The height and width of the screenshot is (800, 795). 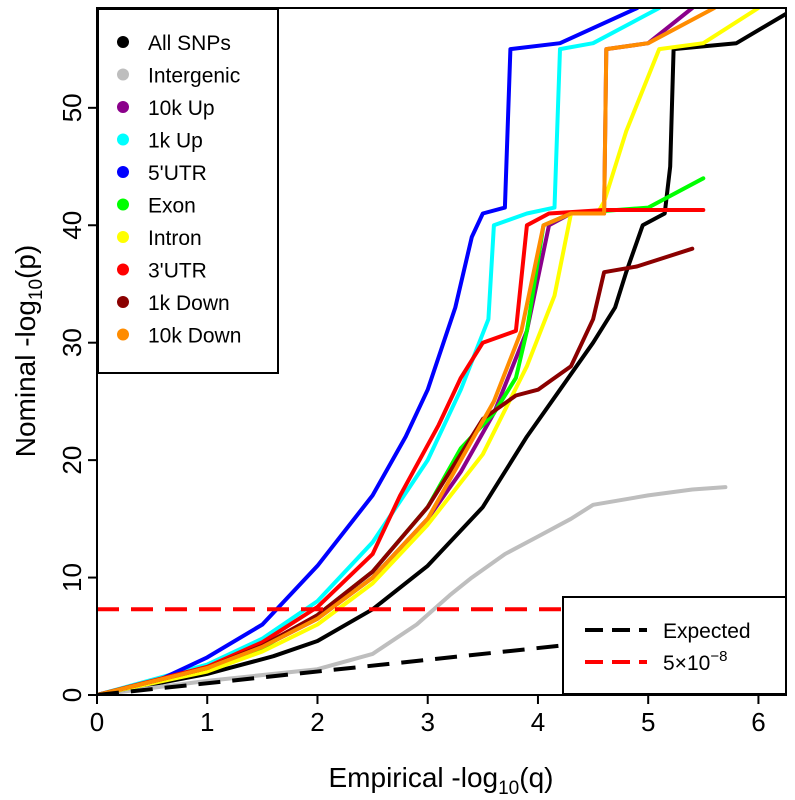 What do you see at coordinates (97, 722) in the screenshot?
I see `x-tick-label: 0` at bounding box center [97, 722].